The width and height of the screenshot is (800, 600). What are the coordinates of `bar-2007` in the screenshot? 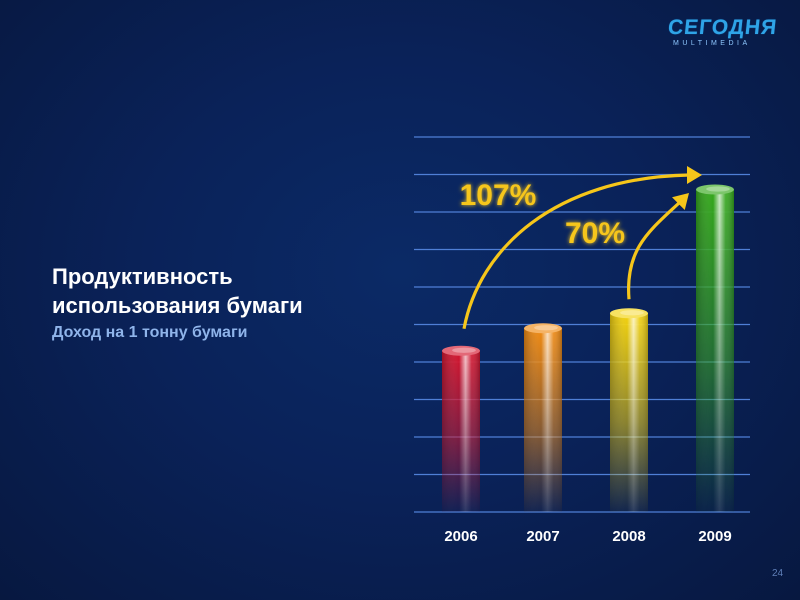 It's located at (543, 417).